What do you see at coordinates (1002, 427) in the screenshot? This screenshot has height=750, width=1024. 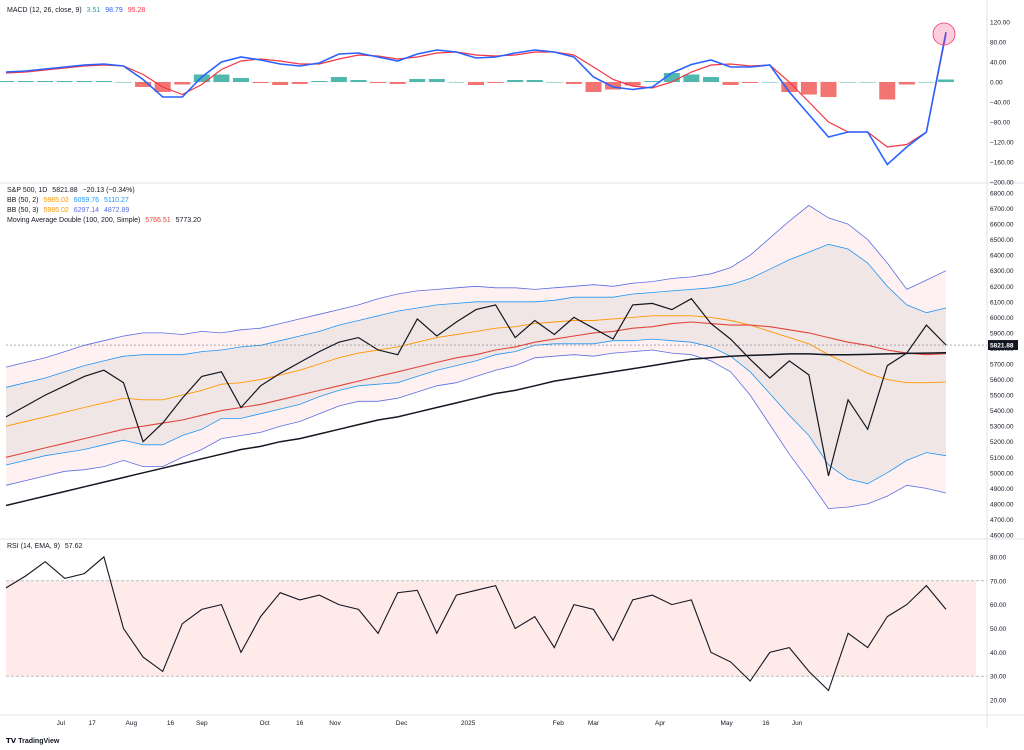 I see `price-tick-label: 5300.00` at bounding box center [1002, 427].